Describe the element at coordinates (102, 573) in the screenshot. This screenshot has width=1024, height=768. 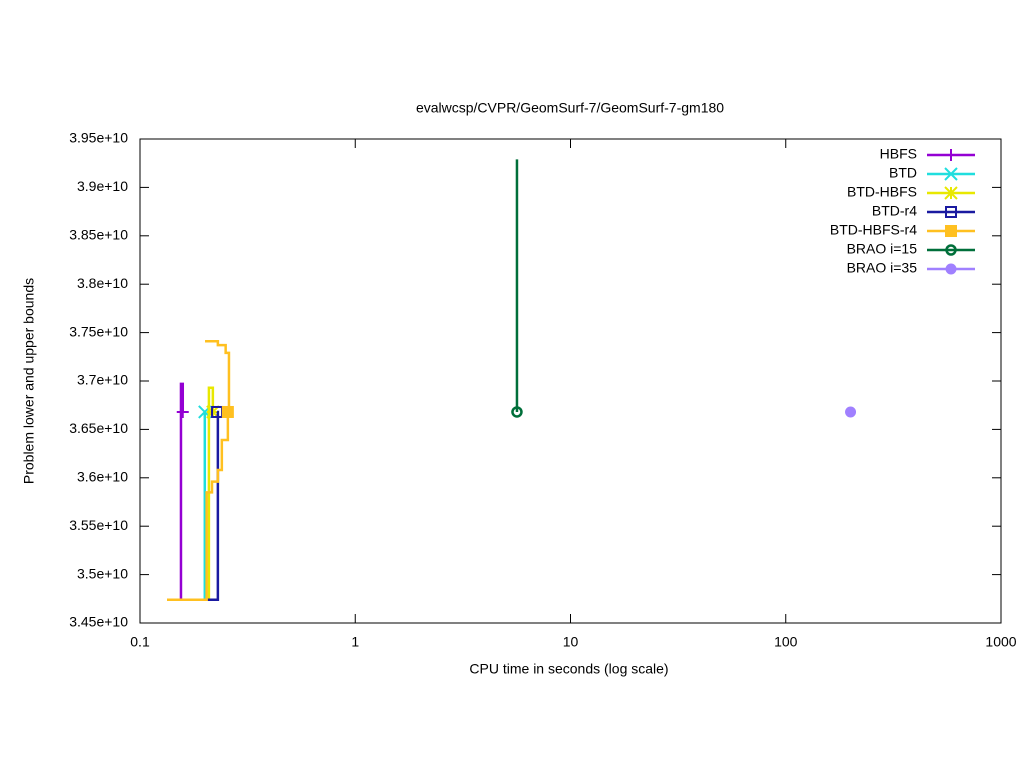
I see `y-tick-label: 3.5e+10` at that location.